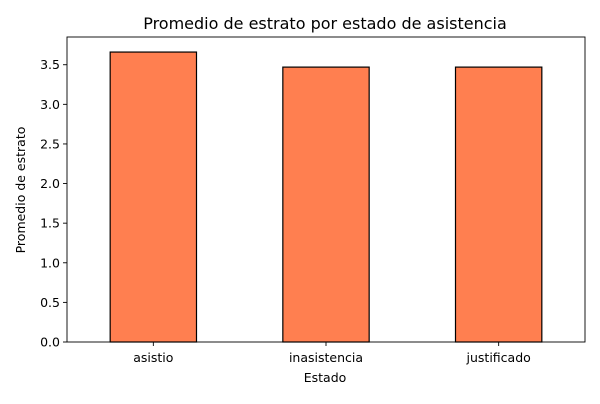 The height and width of the screenshot is (404, 600). Describe the element at coordinates (50, 104) in the screenshot. I see `y-tick-label-3.0: 3.0` at that location.